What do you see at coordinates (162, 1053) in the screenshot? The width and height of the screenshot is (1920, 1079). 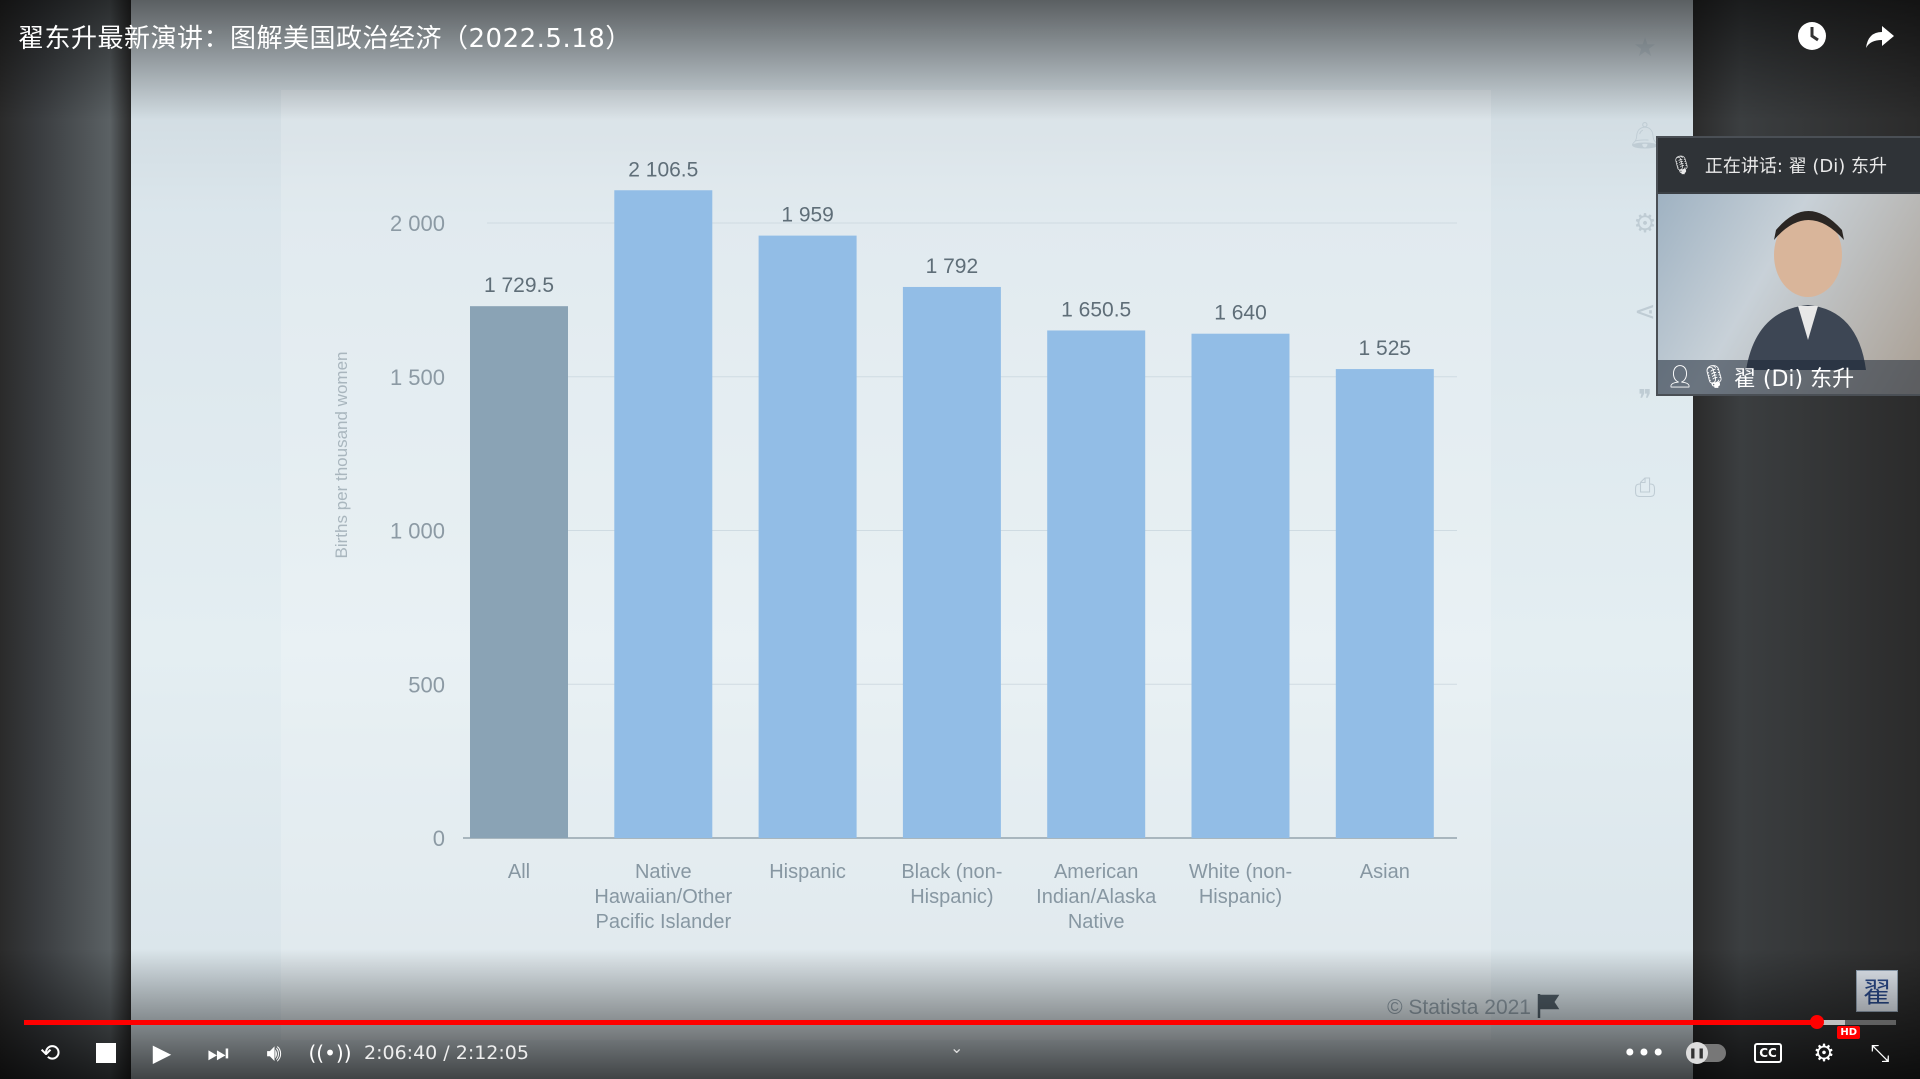 I see `play-icon: ▶` at bounding box center [162, 1053].